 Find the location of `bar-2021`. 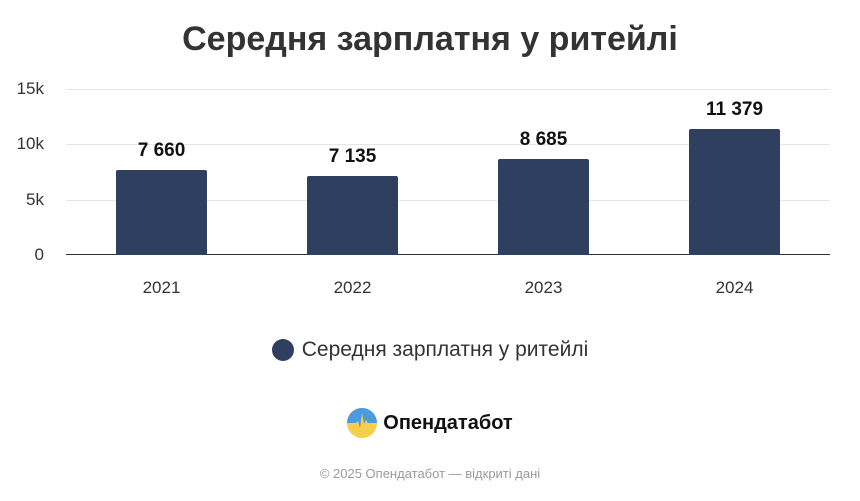

bar-2021 is located at coordinates (161, 212).